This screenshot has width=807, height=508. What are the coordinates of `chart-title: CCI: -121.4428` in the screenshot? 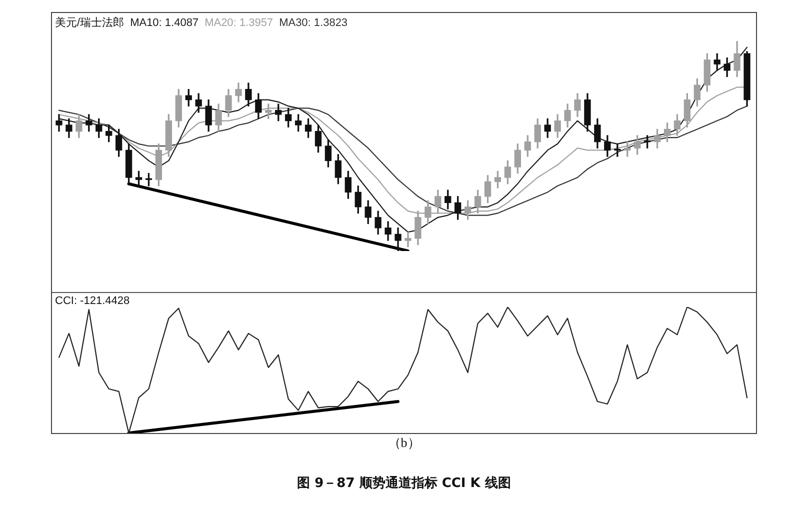 It's located at (92, 301).